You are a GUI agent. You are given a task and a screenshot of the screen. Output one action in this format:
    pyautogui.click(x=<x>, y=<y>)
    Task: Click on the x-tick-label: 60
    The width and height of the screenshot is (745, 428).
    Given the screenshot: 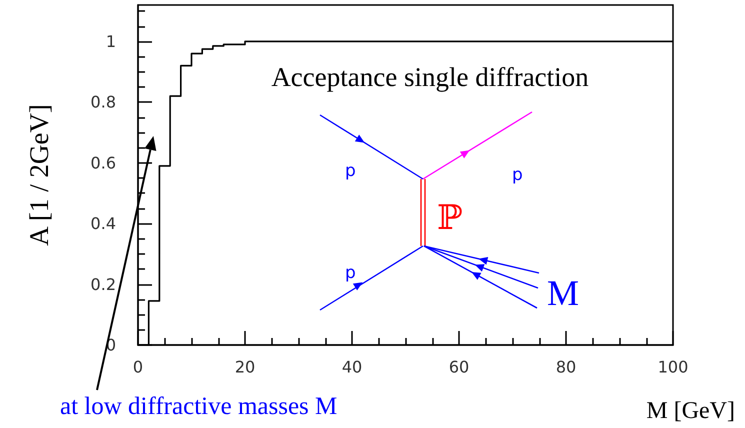 What is the action you would take?
    pyautogui.click(x=459, y=367)
    